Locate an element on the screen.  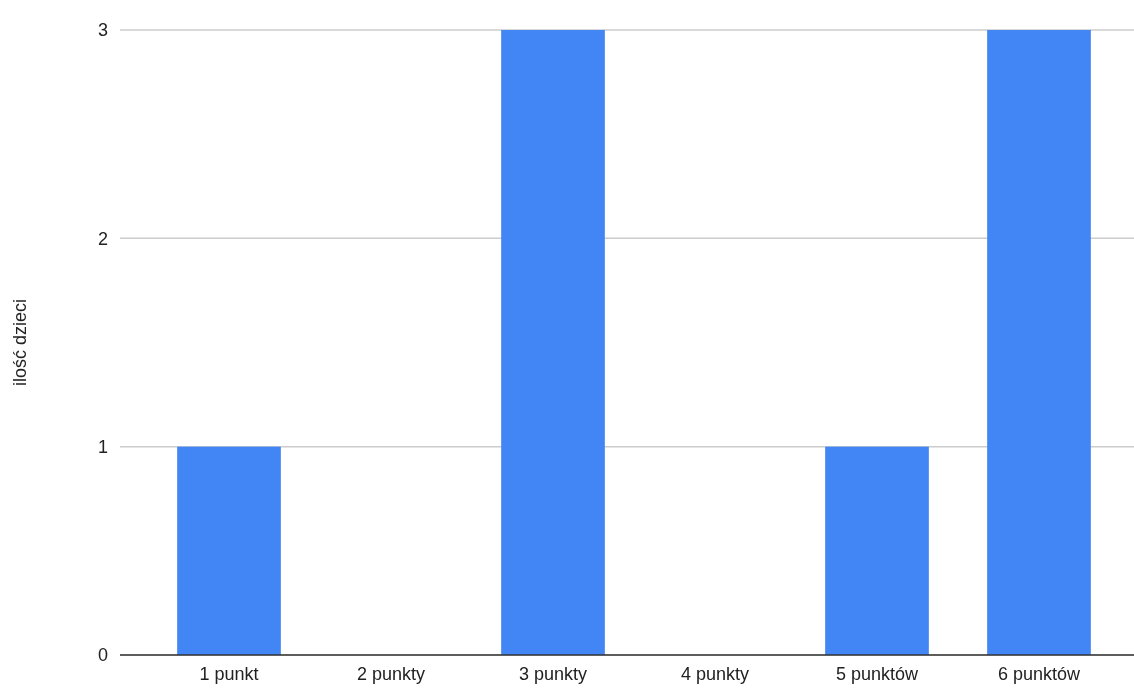
y-tick-label: 2 is located at coordinates (102, 238).